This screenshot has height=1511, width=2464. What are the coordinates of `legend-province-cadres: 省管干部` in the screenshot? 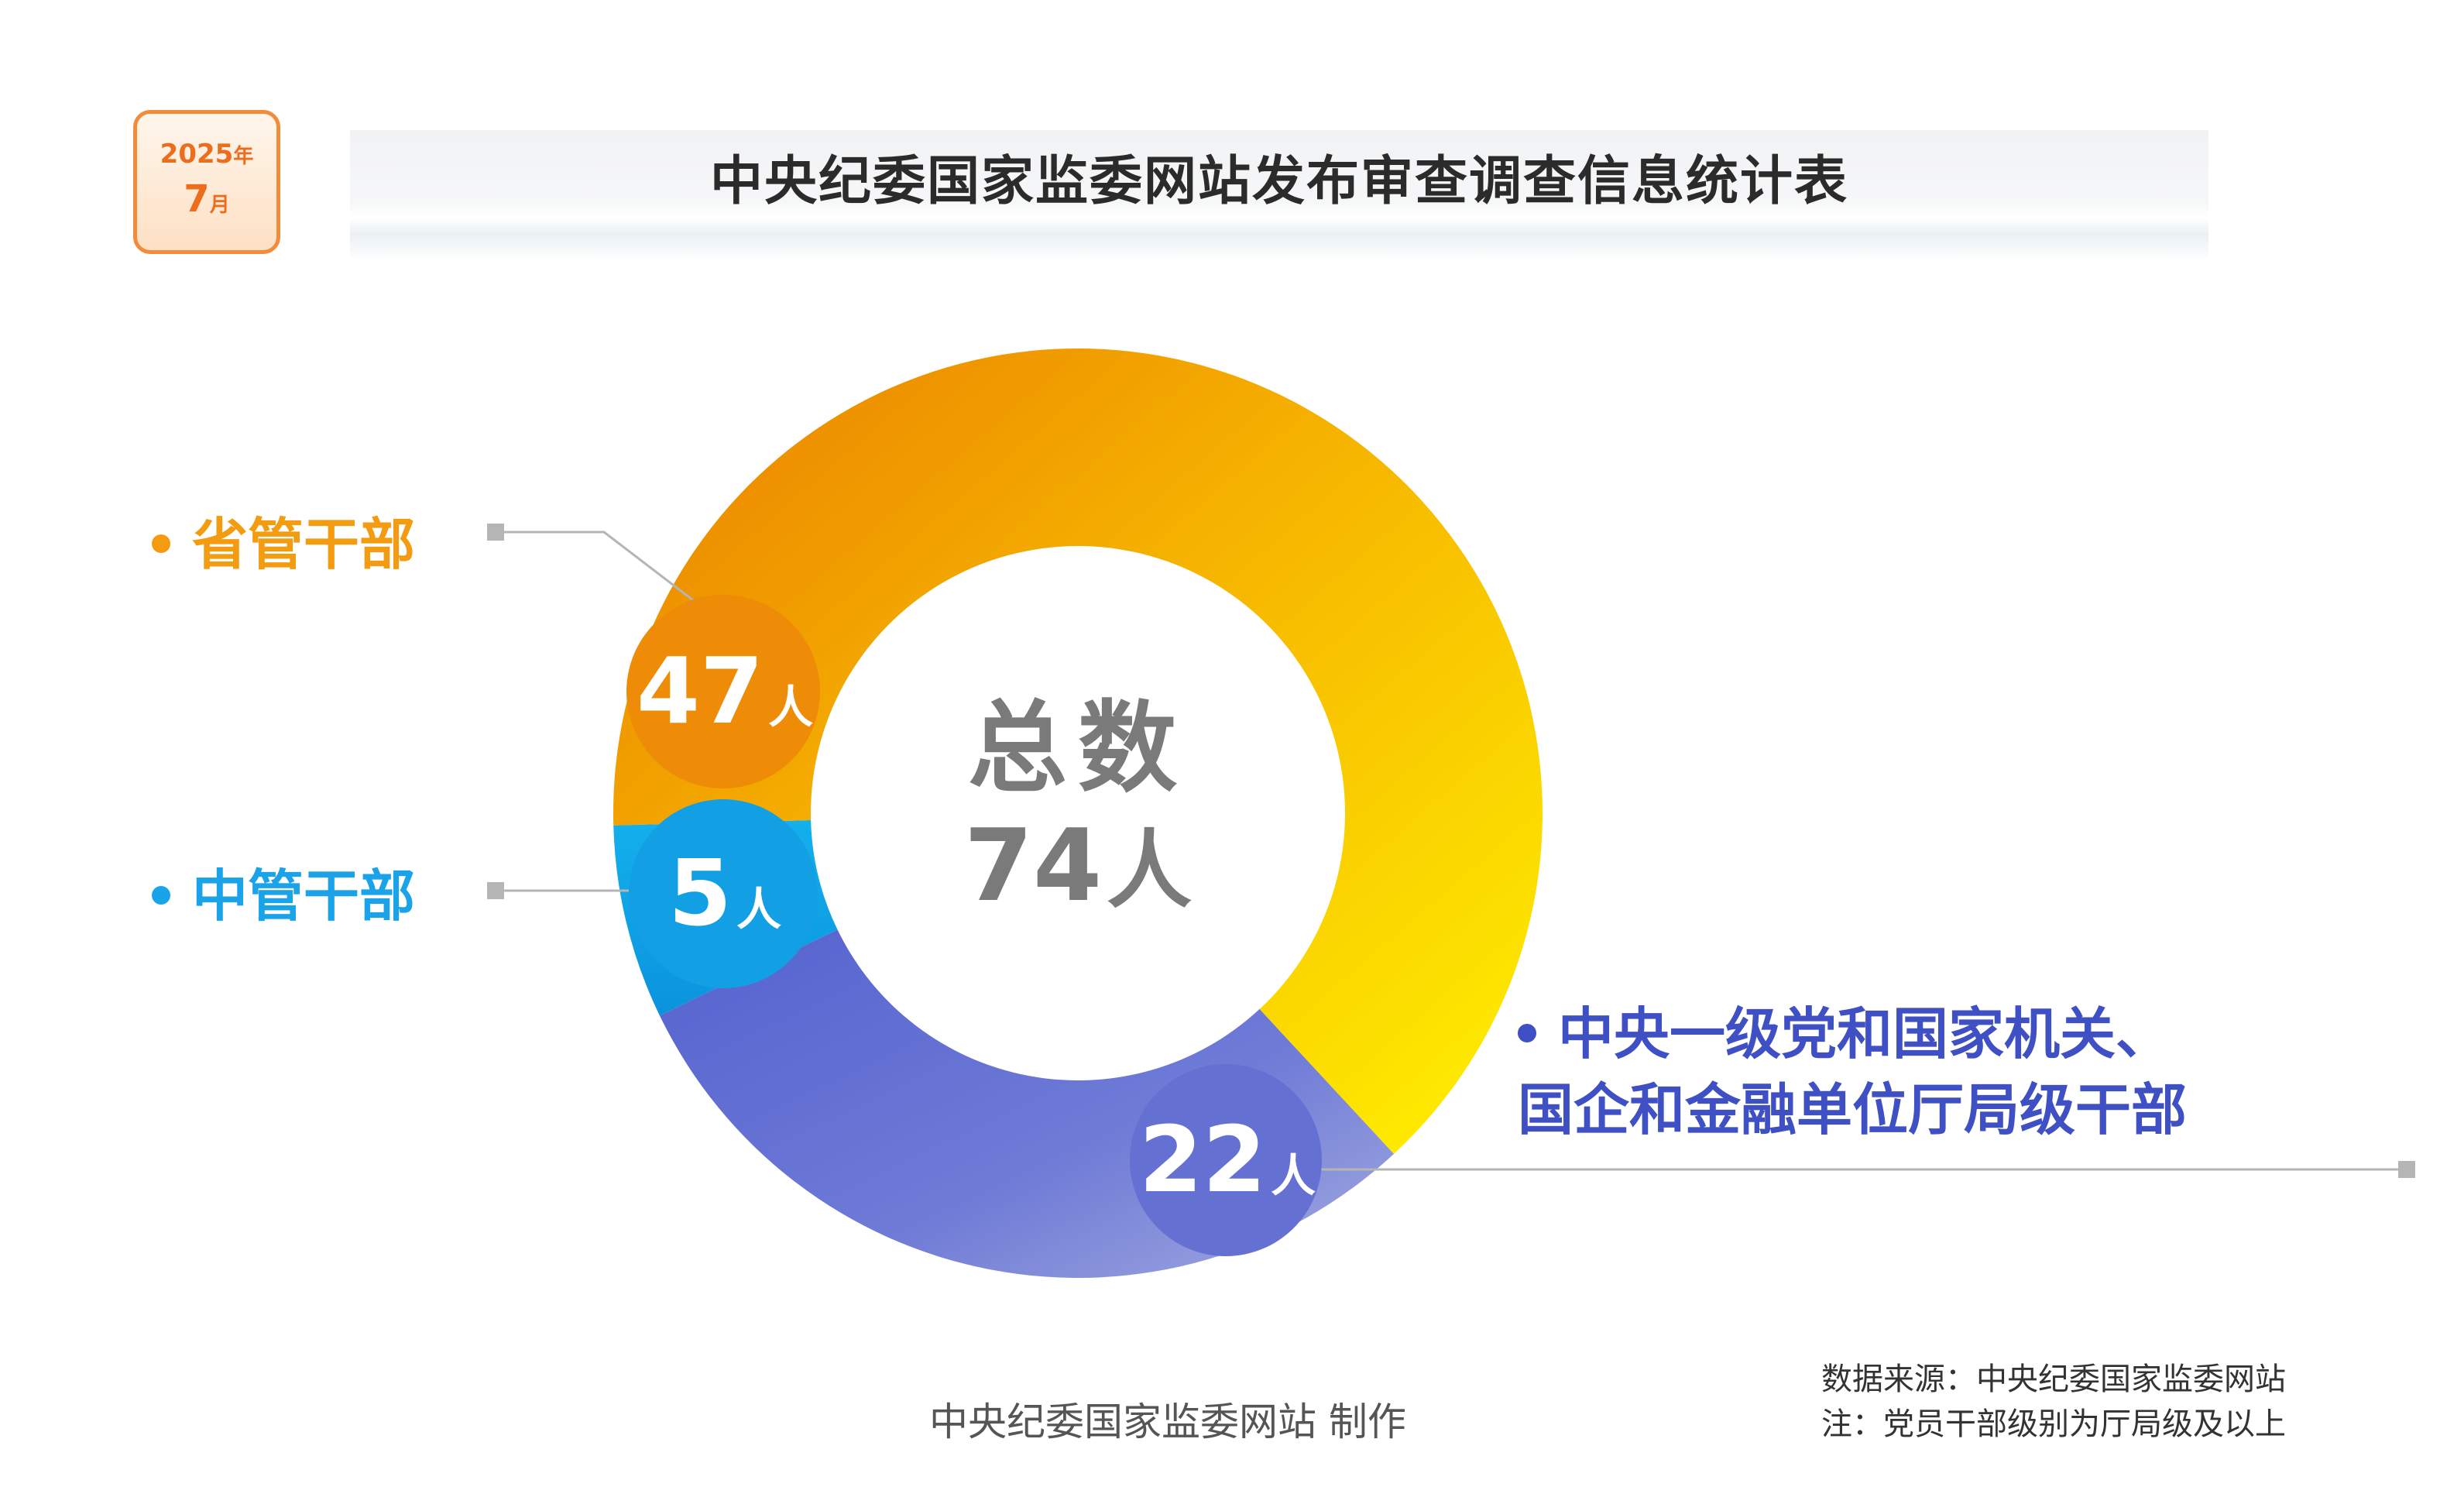 It's located at (283, 539).